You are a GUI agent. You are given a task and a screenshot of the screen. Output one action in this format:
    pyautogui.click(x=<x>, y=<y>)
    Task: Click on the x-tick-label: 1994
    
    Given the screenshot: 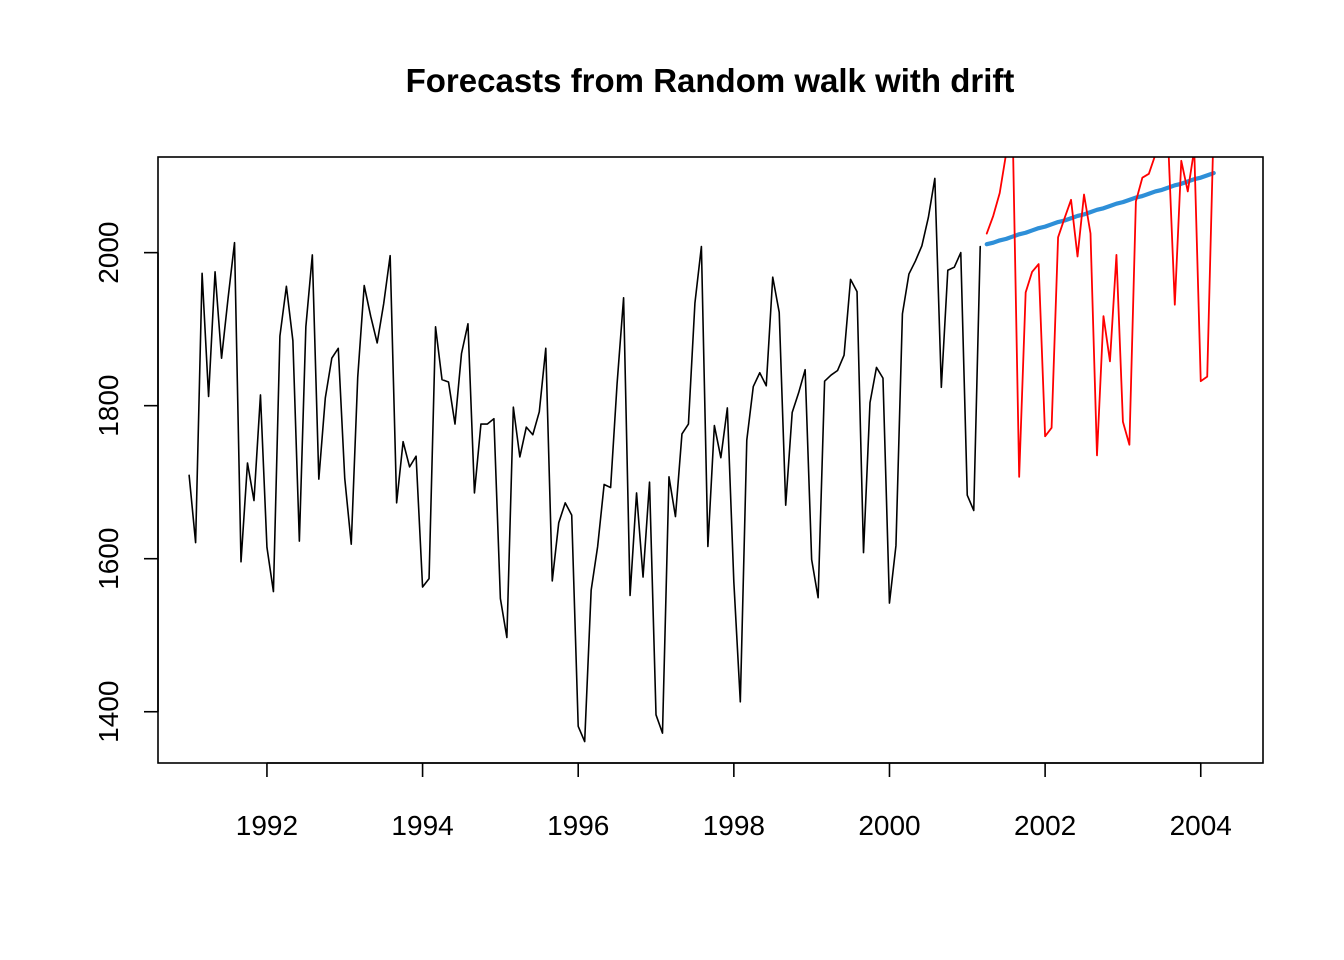 What is the action you would take?
    pyautogui.click(x=422, y=825)
    